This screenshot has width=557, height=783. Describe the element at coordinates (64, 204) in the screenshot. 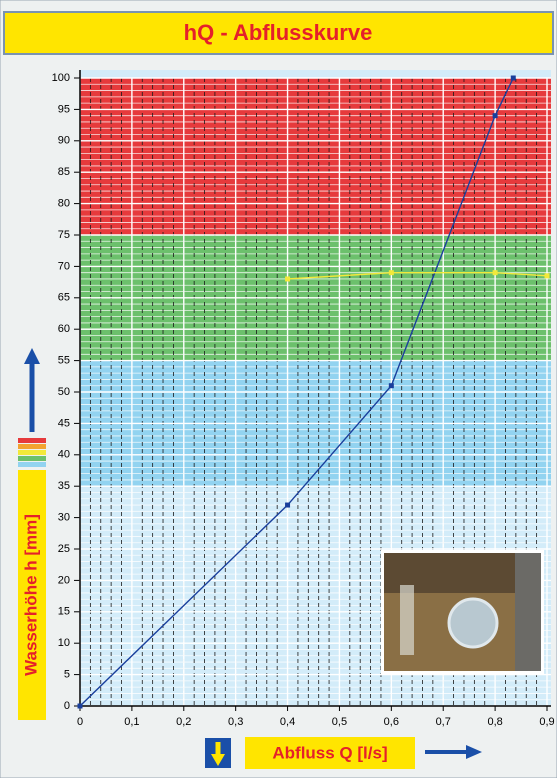

I see `y-tick-label: 80` at that location.